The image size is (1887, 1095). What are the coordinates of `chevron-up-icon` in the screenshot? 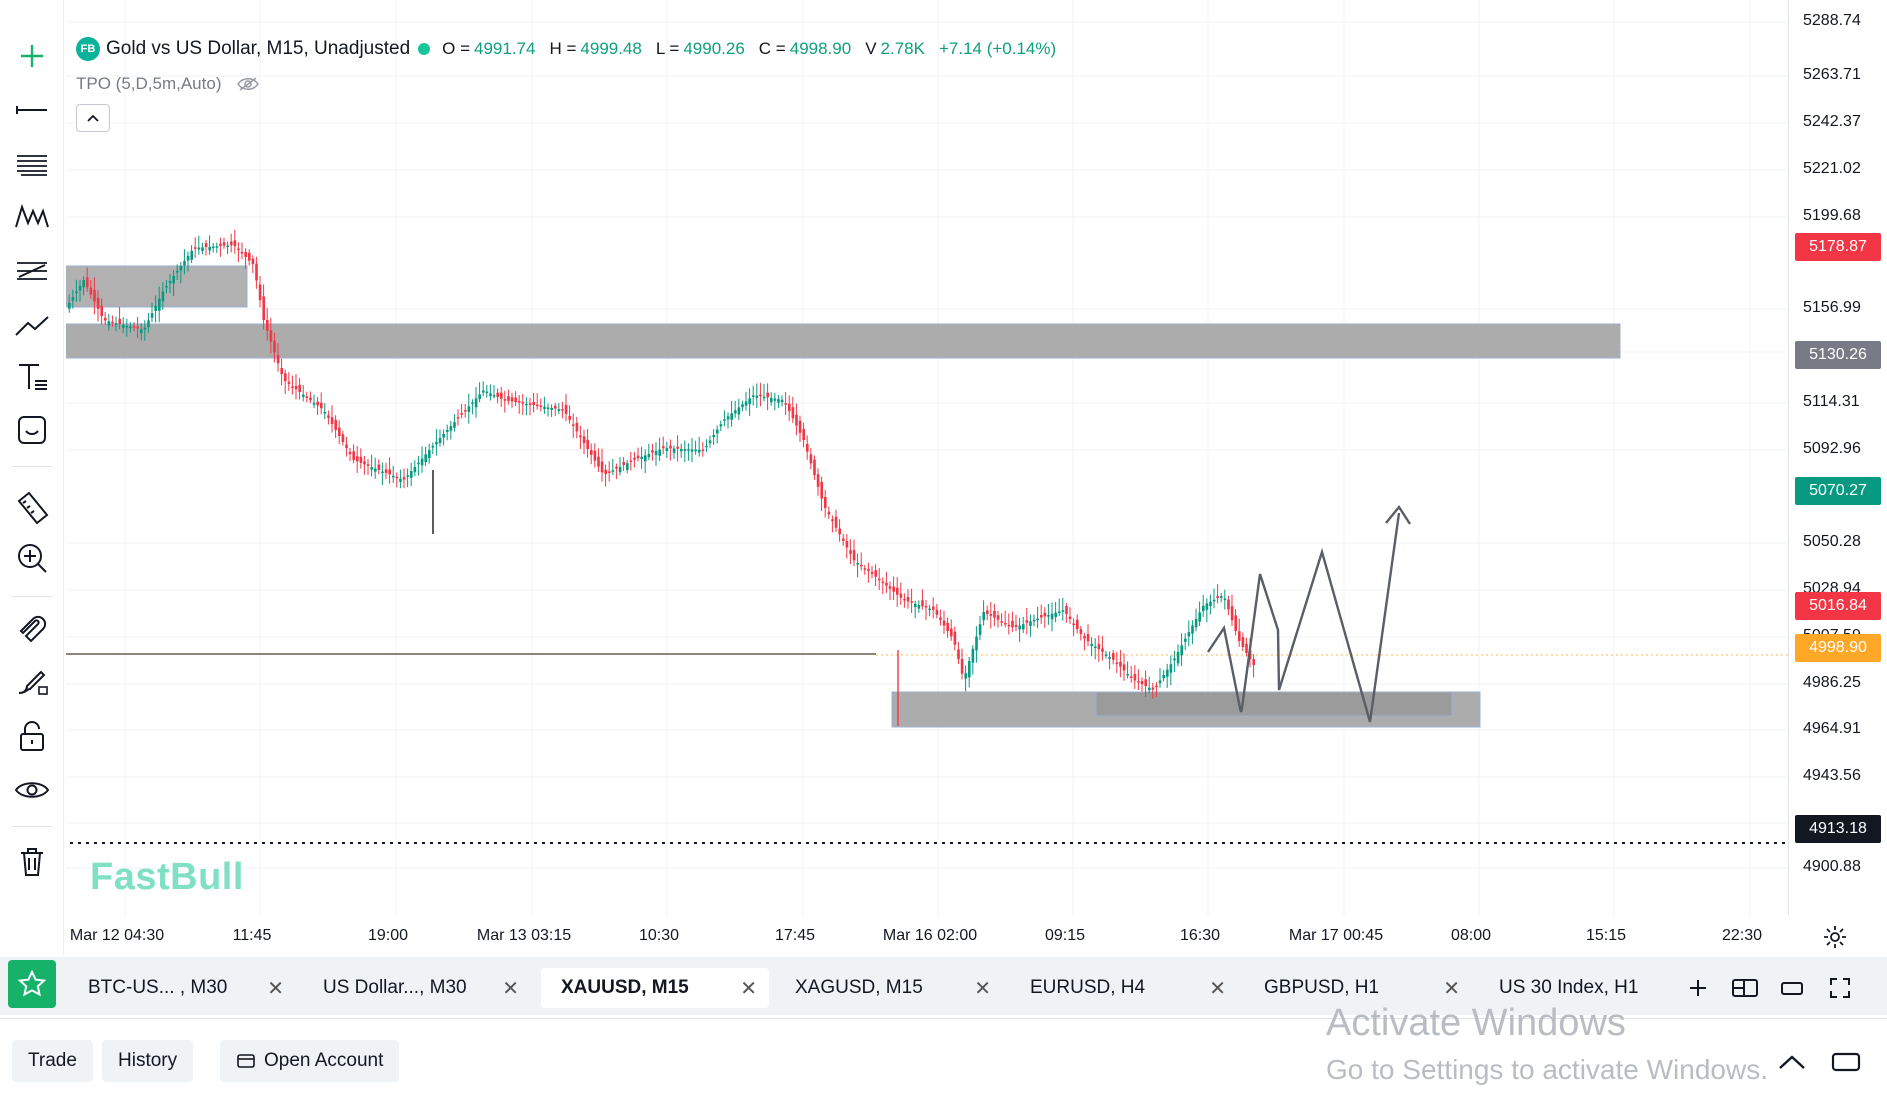 It's located at (1792, 1062).